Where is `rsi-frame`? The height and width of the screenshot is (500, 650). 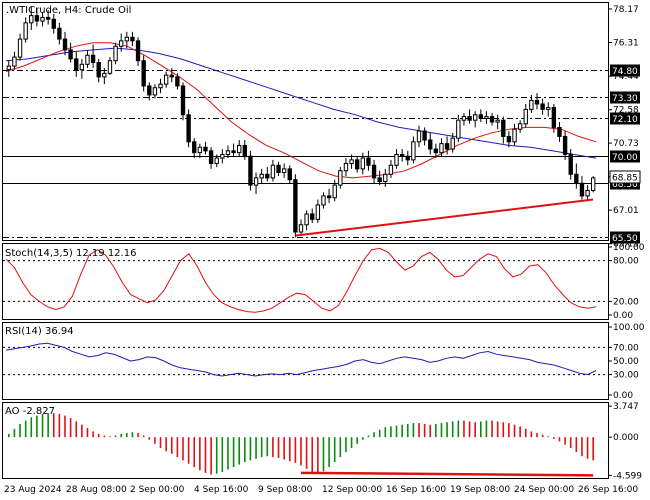
rsi-frame is located at coordinates (305, 361).